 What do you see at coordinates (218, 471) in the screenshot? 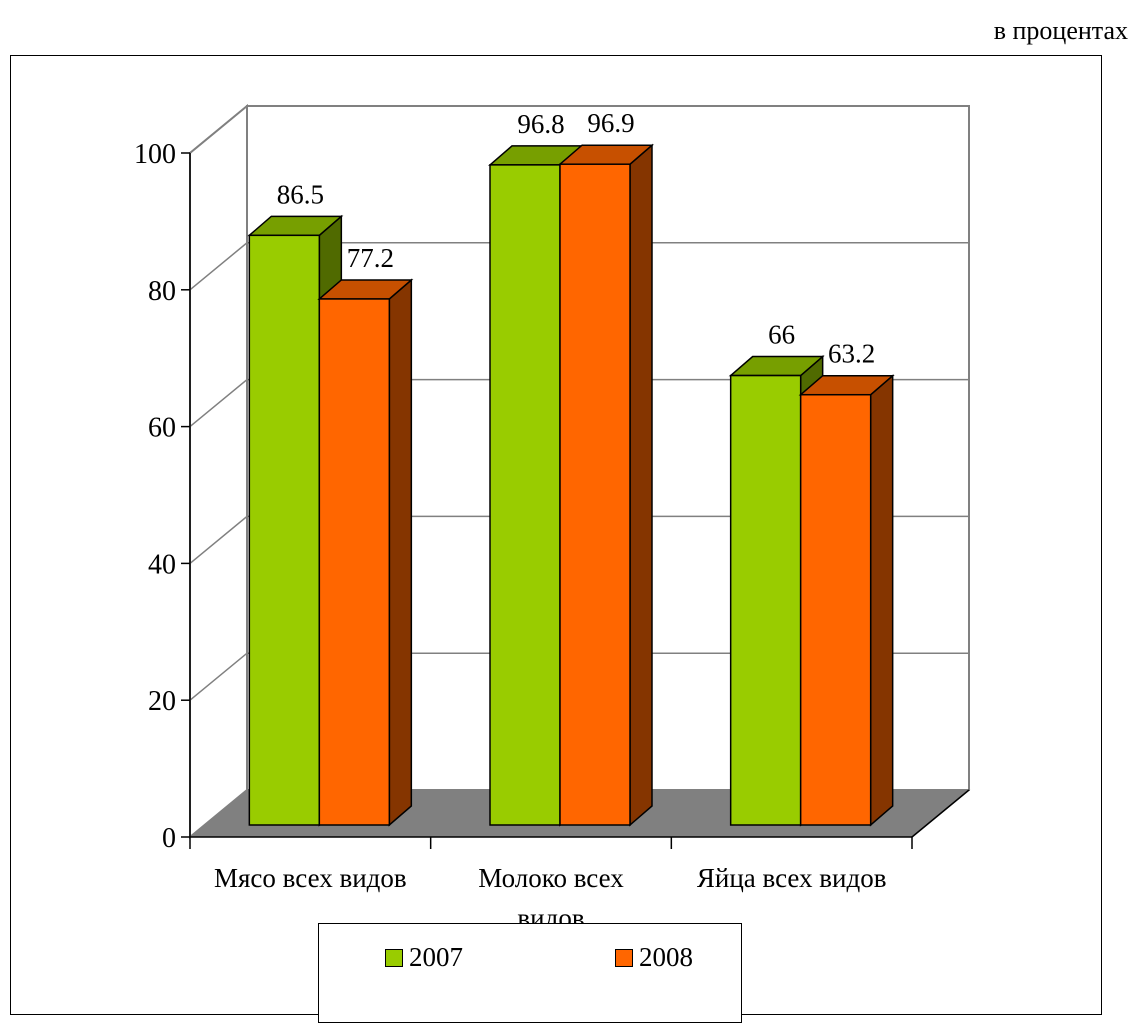
I see `side-wall` at bounding box center [218, 471].